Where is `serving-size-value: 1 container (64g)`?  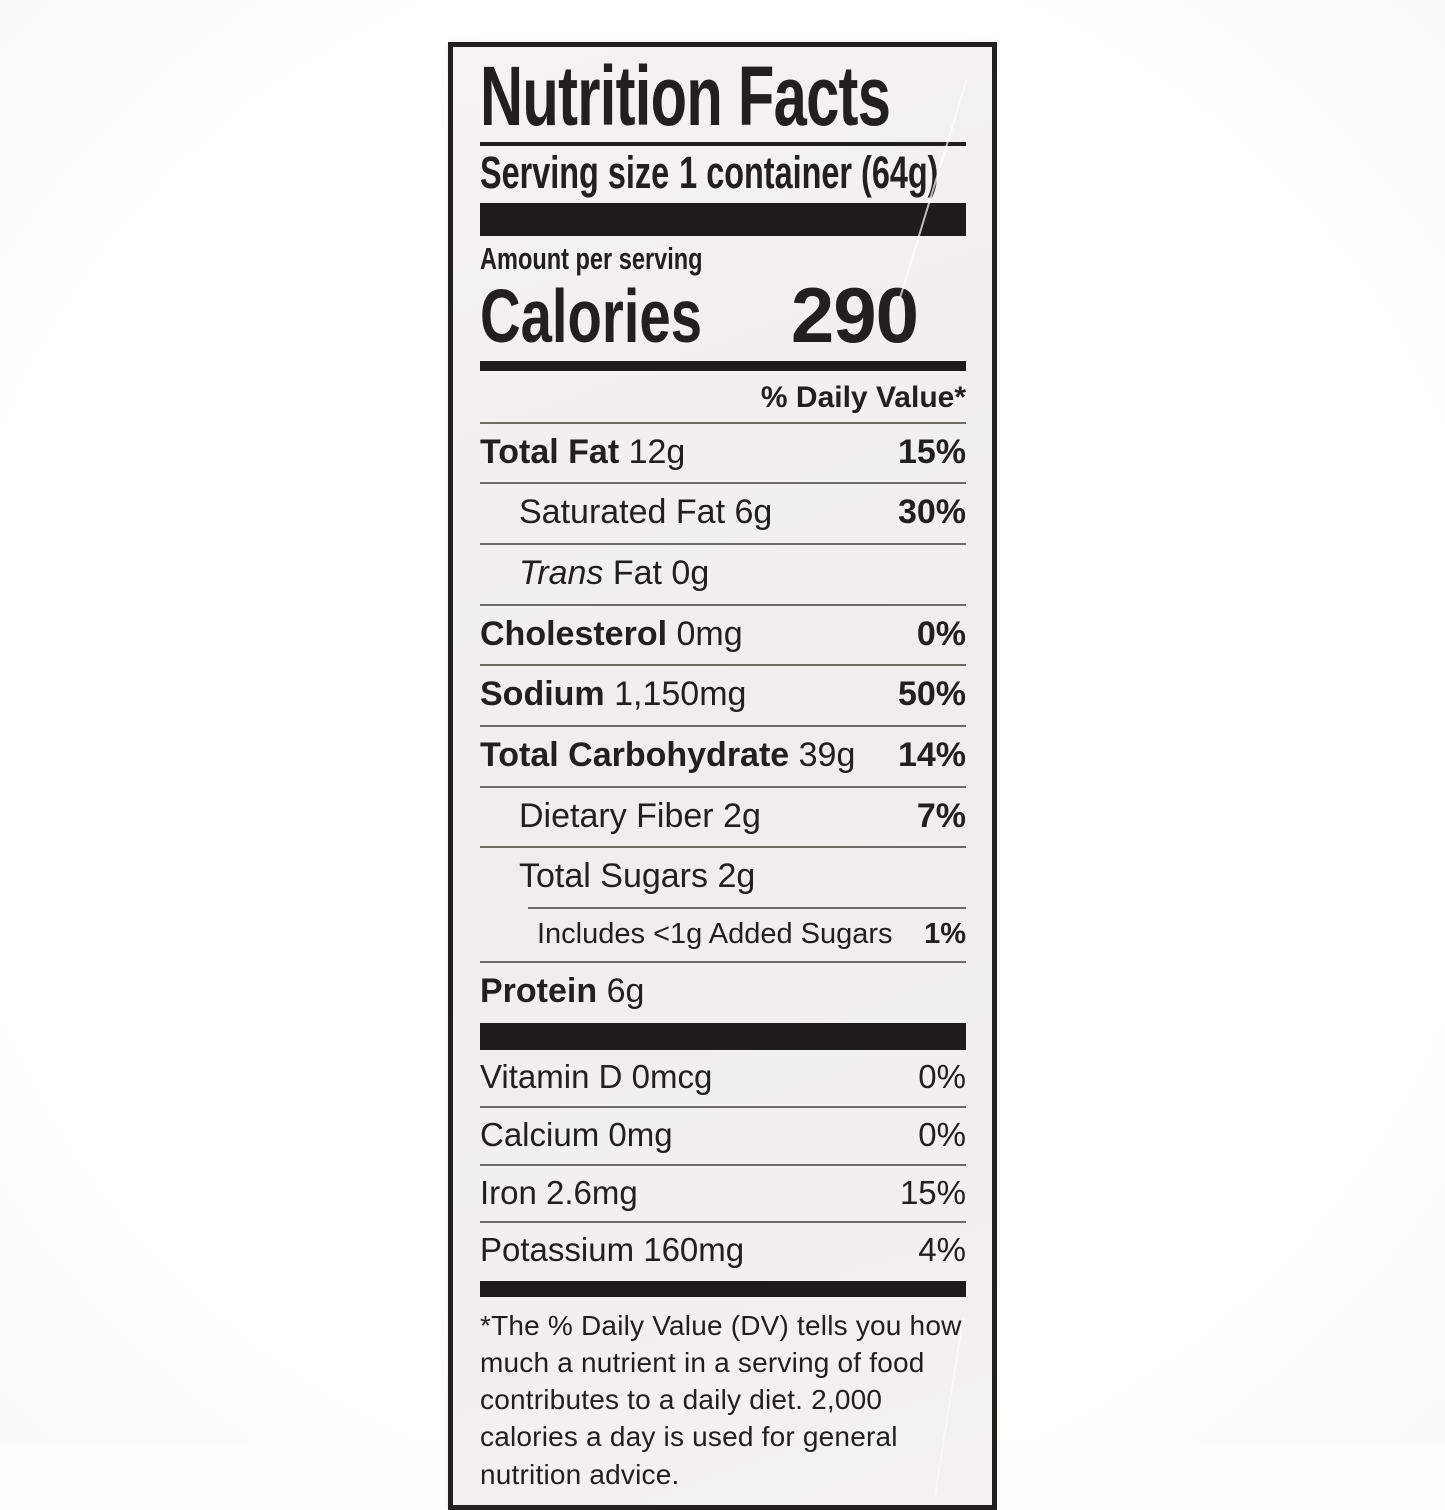
serving-size-value: 1 container (64g) is located at coordinates (809, 172).